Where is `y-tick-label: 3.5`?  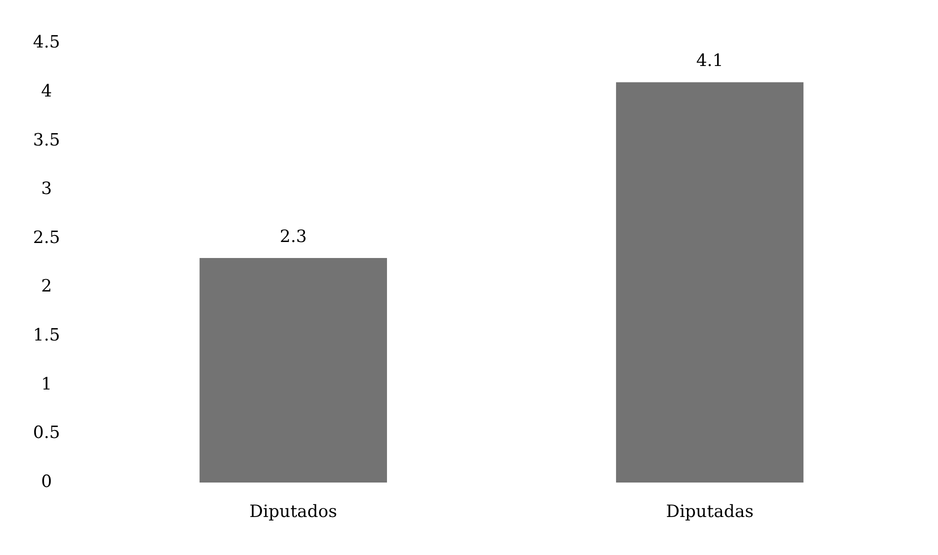 y-tick-label: 3.5 is located at coordinates (46, 140).